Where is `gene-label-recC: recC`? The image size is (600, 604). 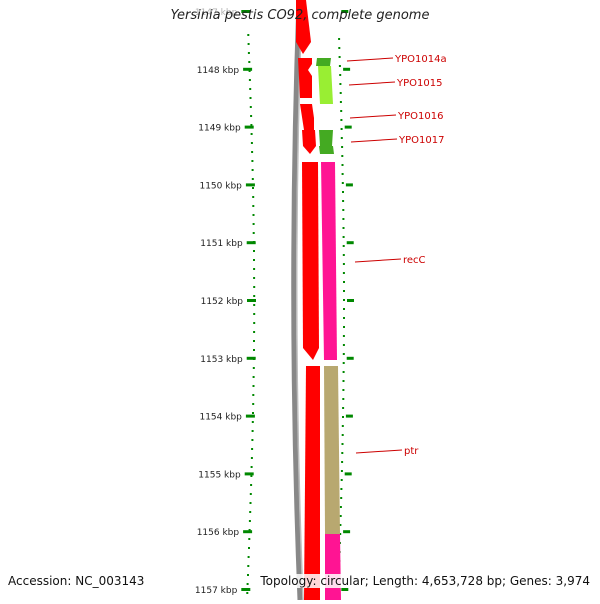
gene-label-recC: recC is located at coordinates (414, 260).